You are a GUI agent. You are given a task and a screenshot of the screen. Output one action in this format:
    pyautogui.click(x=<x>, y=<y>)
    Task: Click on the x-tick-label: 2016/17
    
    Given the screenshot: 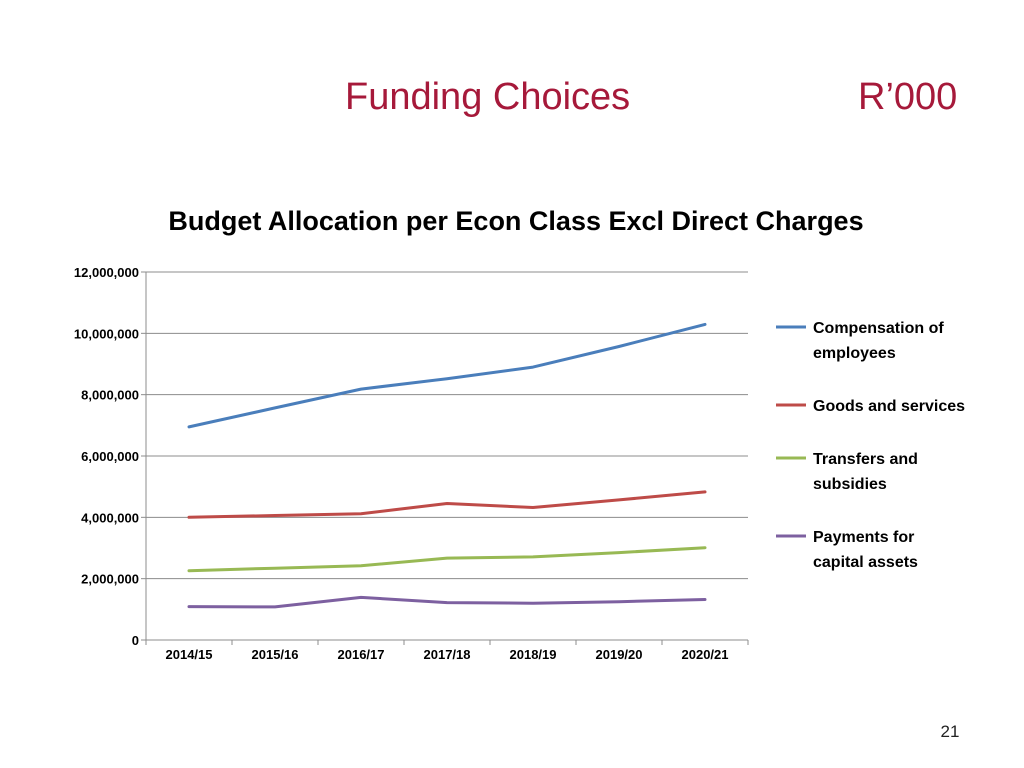 What is the action you would take?
    pyautogui.click(x=361, y=654)
    